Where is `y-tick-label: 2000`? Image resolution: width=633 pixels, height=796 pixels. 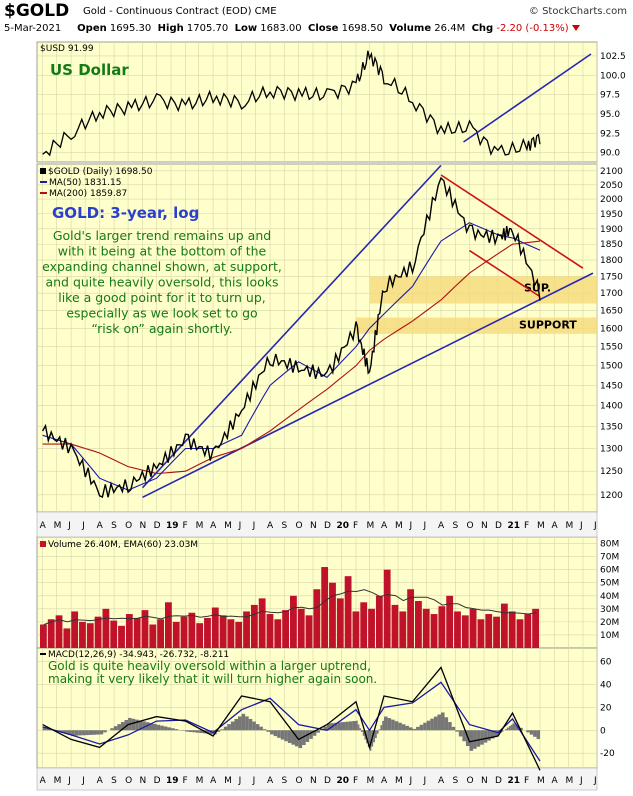
y-tick-label: 2000 is located at coordinates (611, 200).